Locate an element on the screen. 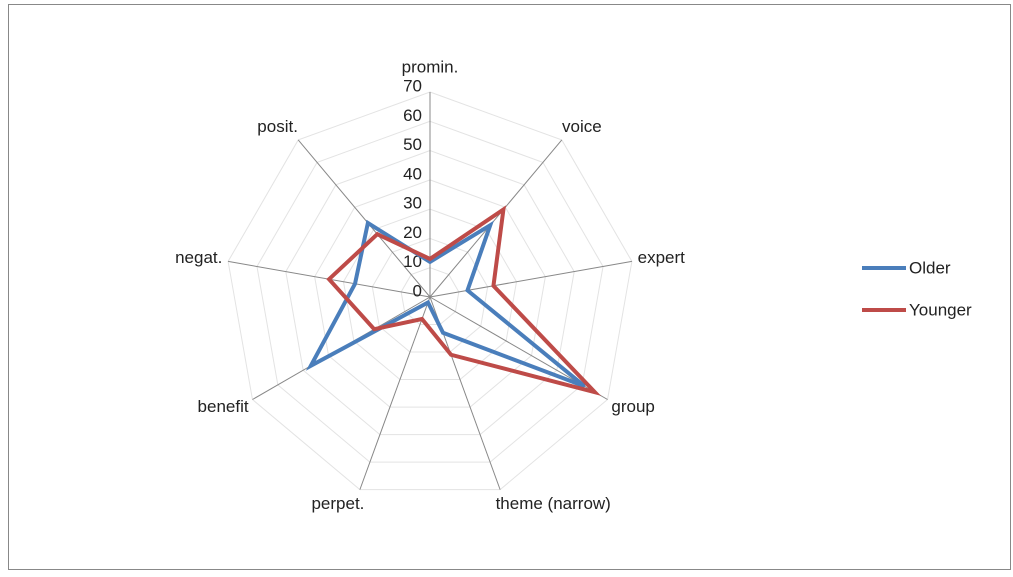 The width and height of the screenshot is (1013, 577). category-label: benefit is located at coordinates (223, 406).